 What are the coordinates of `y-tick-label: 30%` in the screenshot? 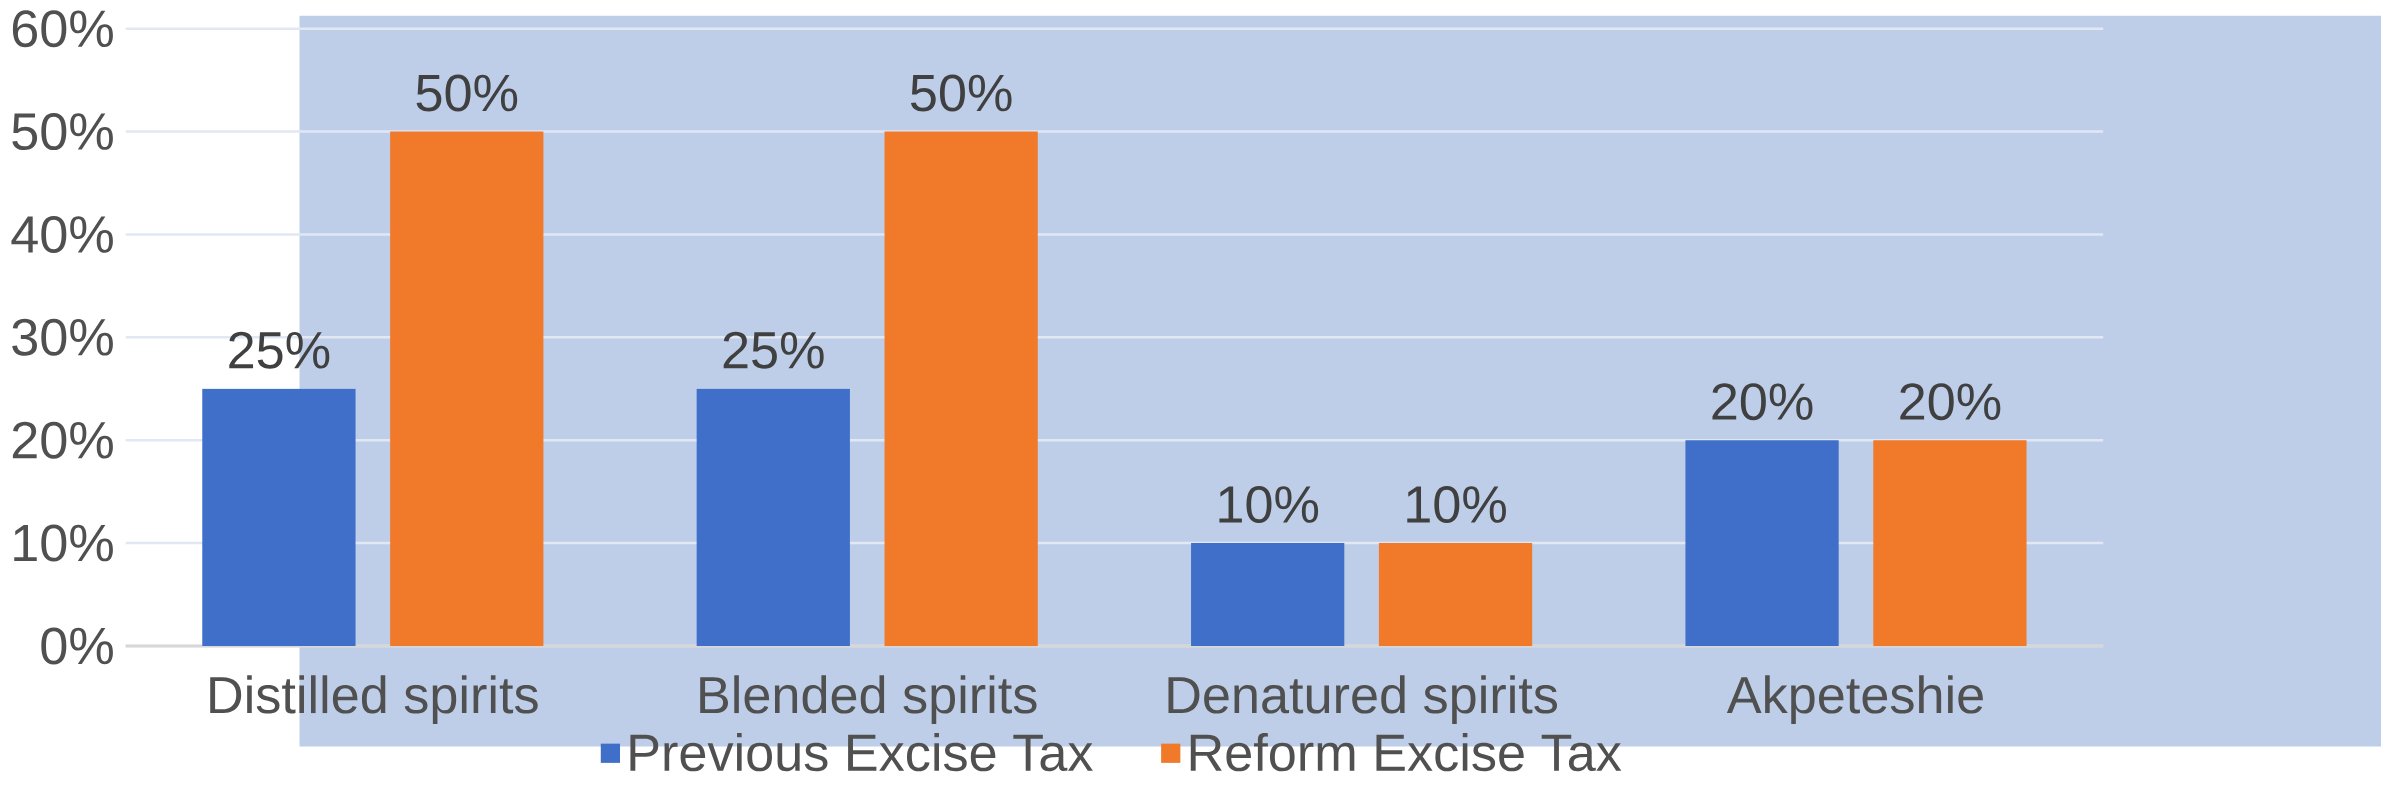 It's located at (62, 338).